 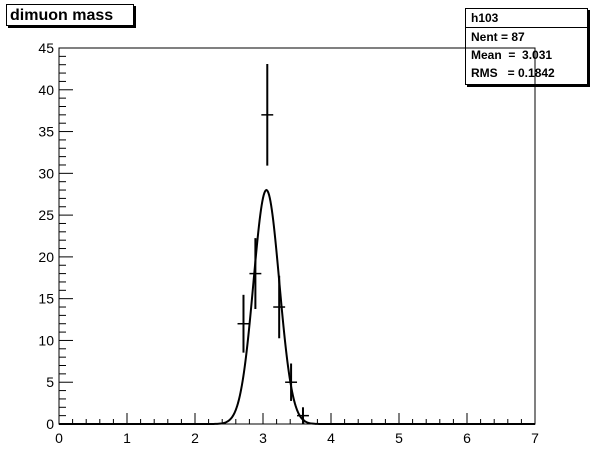 I want to click on x-tick-label: 5, so click(x=399, y=438).